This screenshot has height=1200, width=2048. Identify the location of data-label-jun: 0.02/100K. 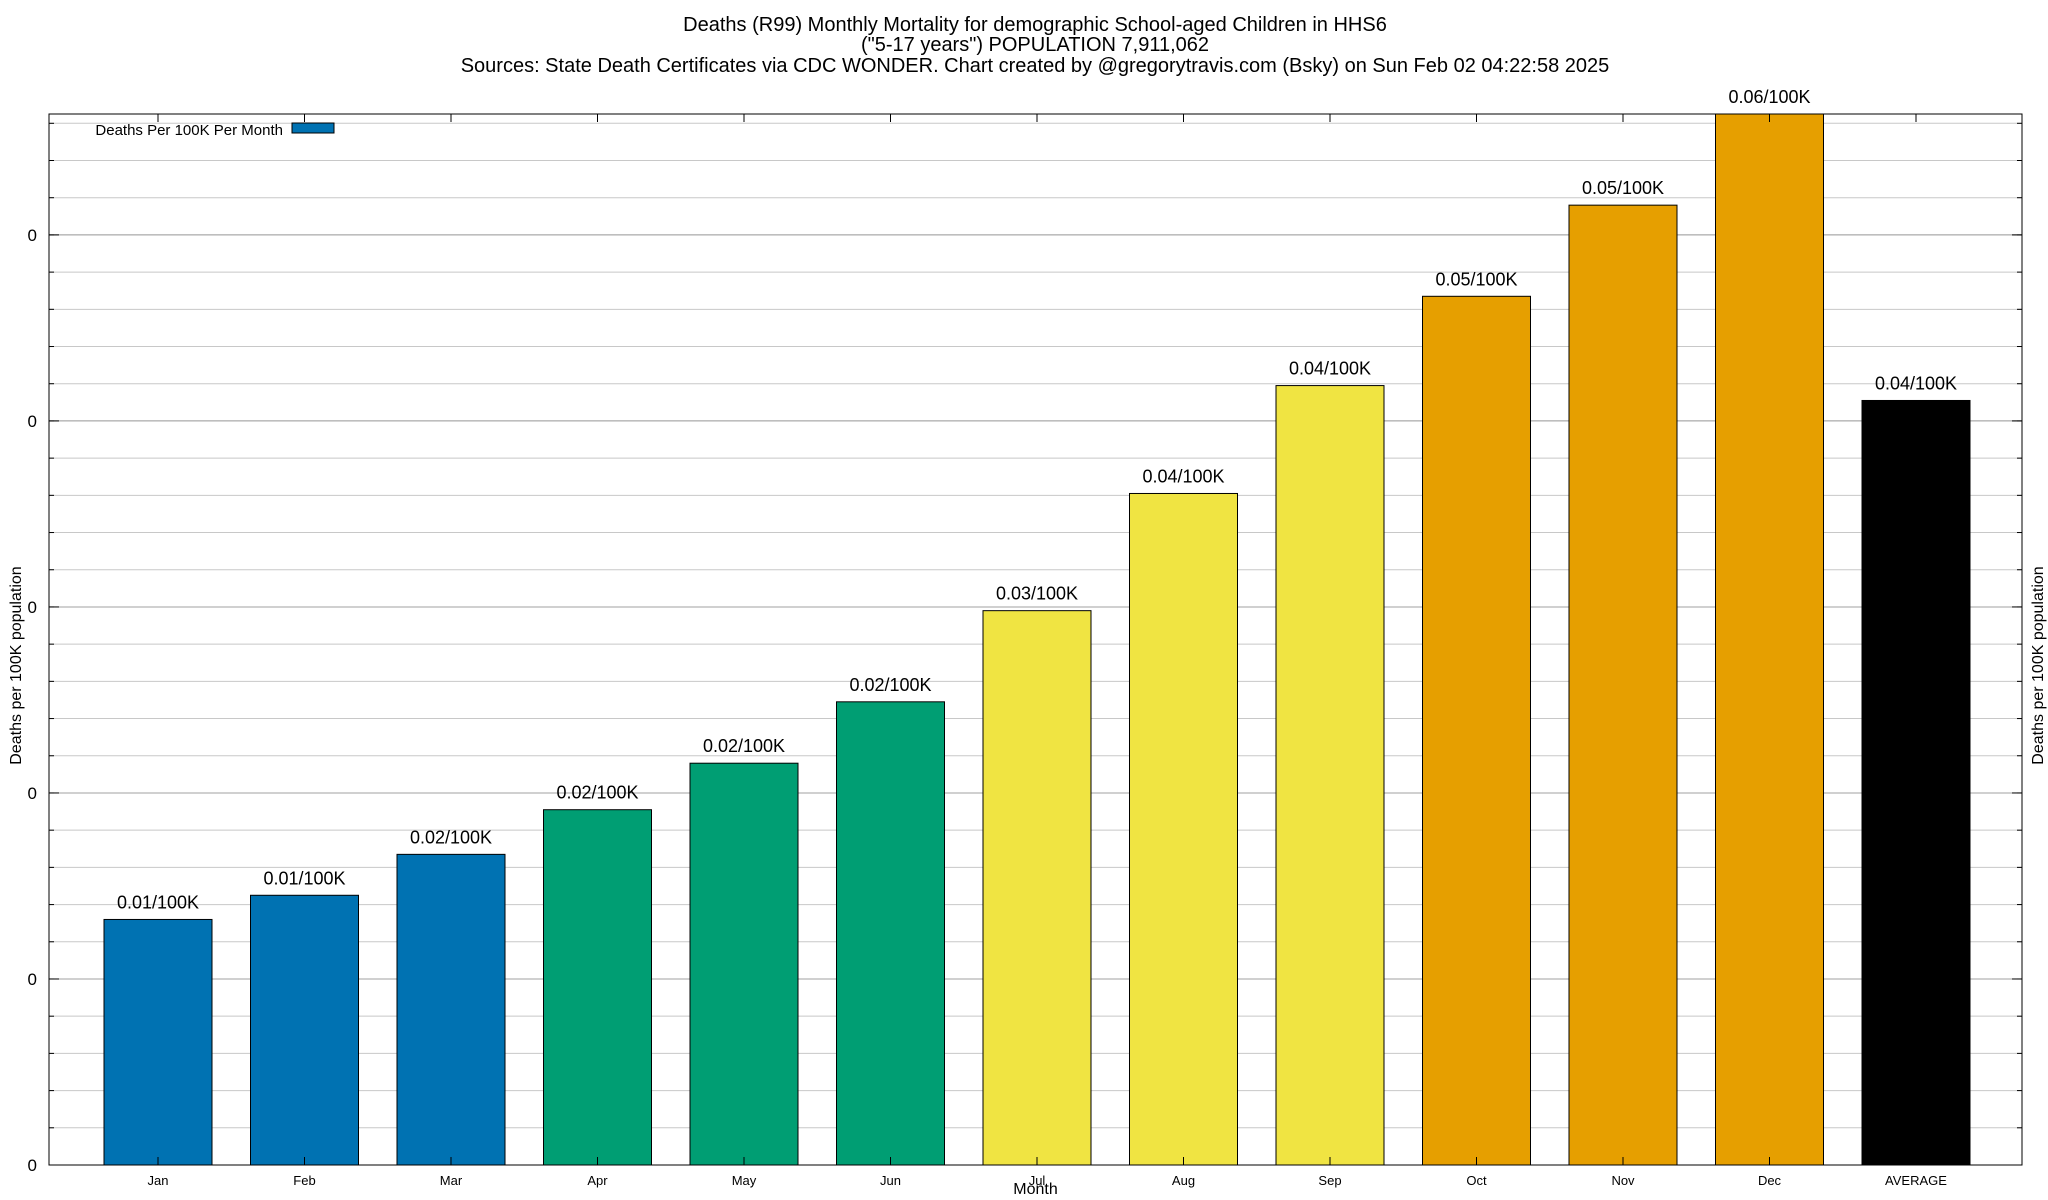
(890, 685).